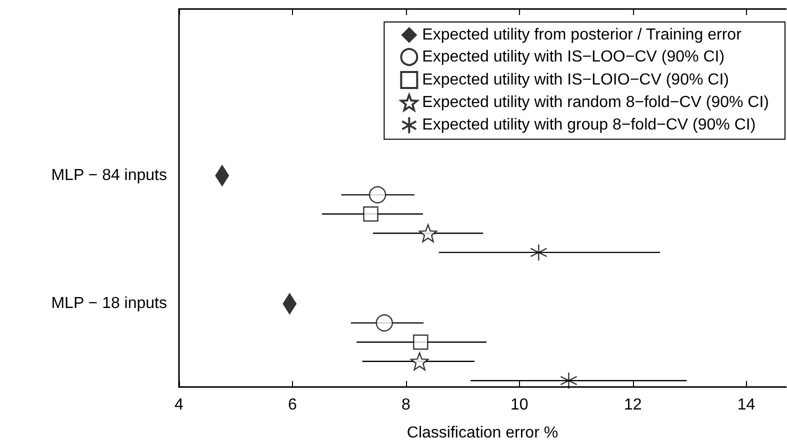  What do you see at coordinates (519, 405) in the screenshot?
I see `x-tick-label: 10` at bounding box center [519, 405].